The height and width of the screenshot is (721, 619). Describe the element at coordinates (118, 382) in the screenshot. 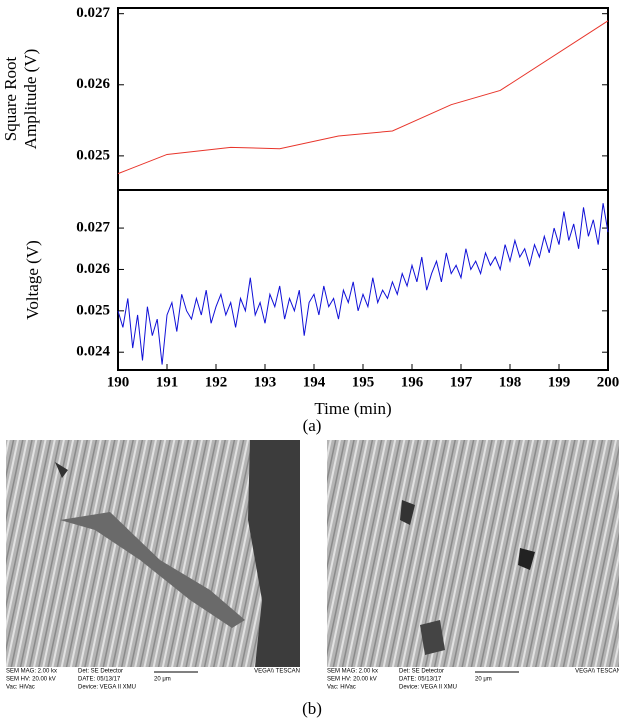

I see `x-tick-label: 190` at that location.